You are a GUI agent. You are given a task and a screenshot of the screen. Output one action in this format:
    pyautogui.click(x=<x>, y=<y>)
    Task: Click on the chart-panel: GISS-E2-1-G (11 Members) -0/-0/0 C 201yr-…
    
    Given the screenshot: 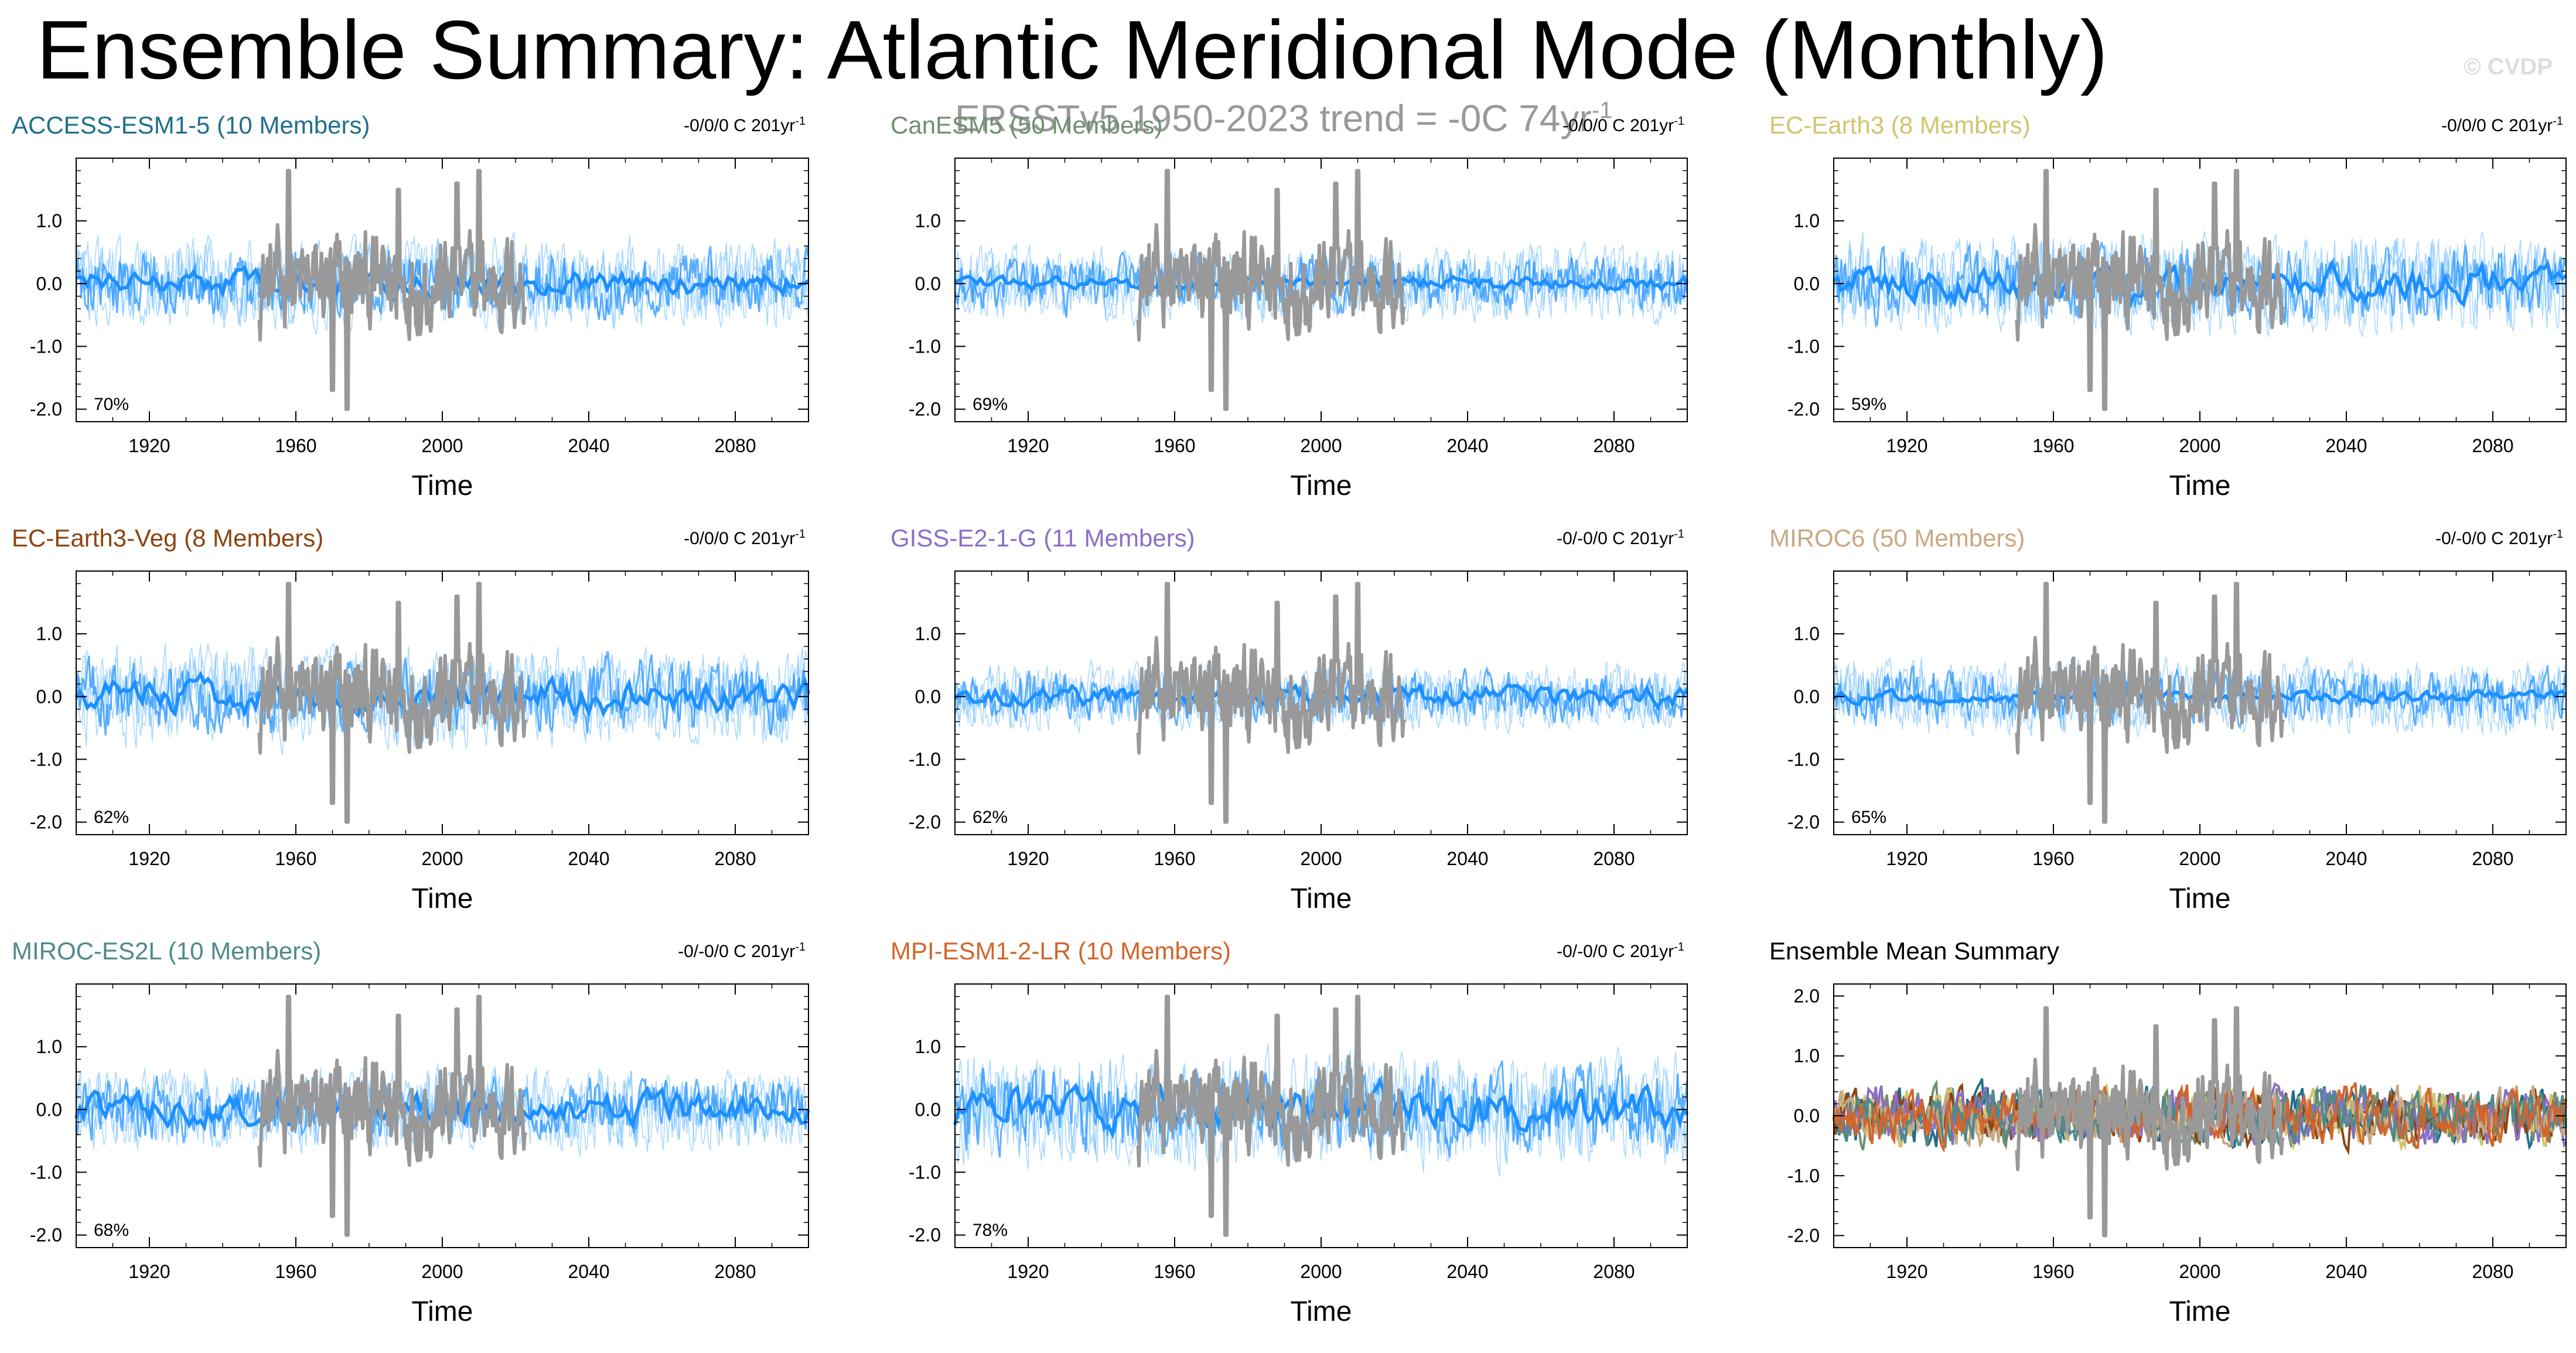 What is the action you would take?
    pyautogui.click(x=1306, y=729)
    